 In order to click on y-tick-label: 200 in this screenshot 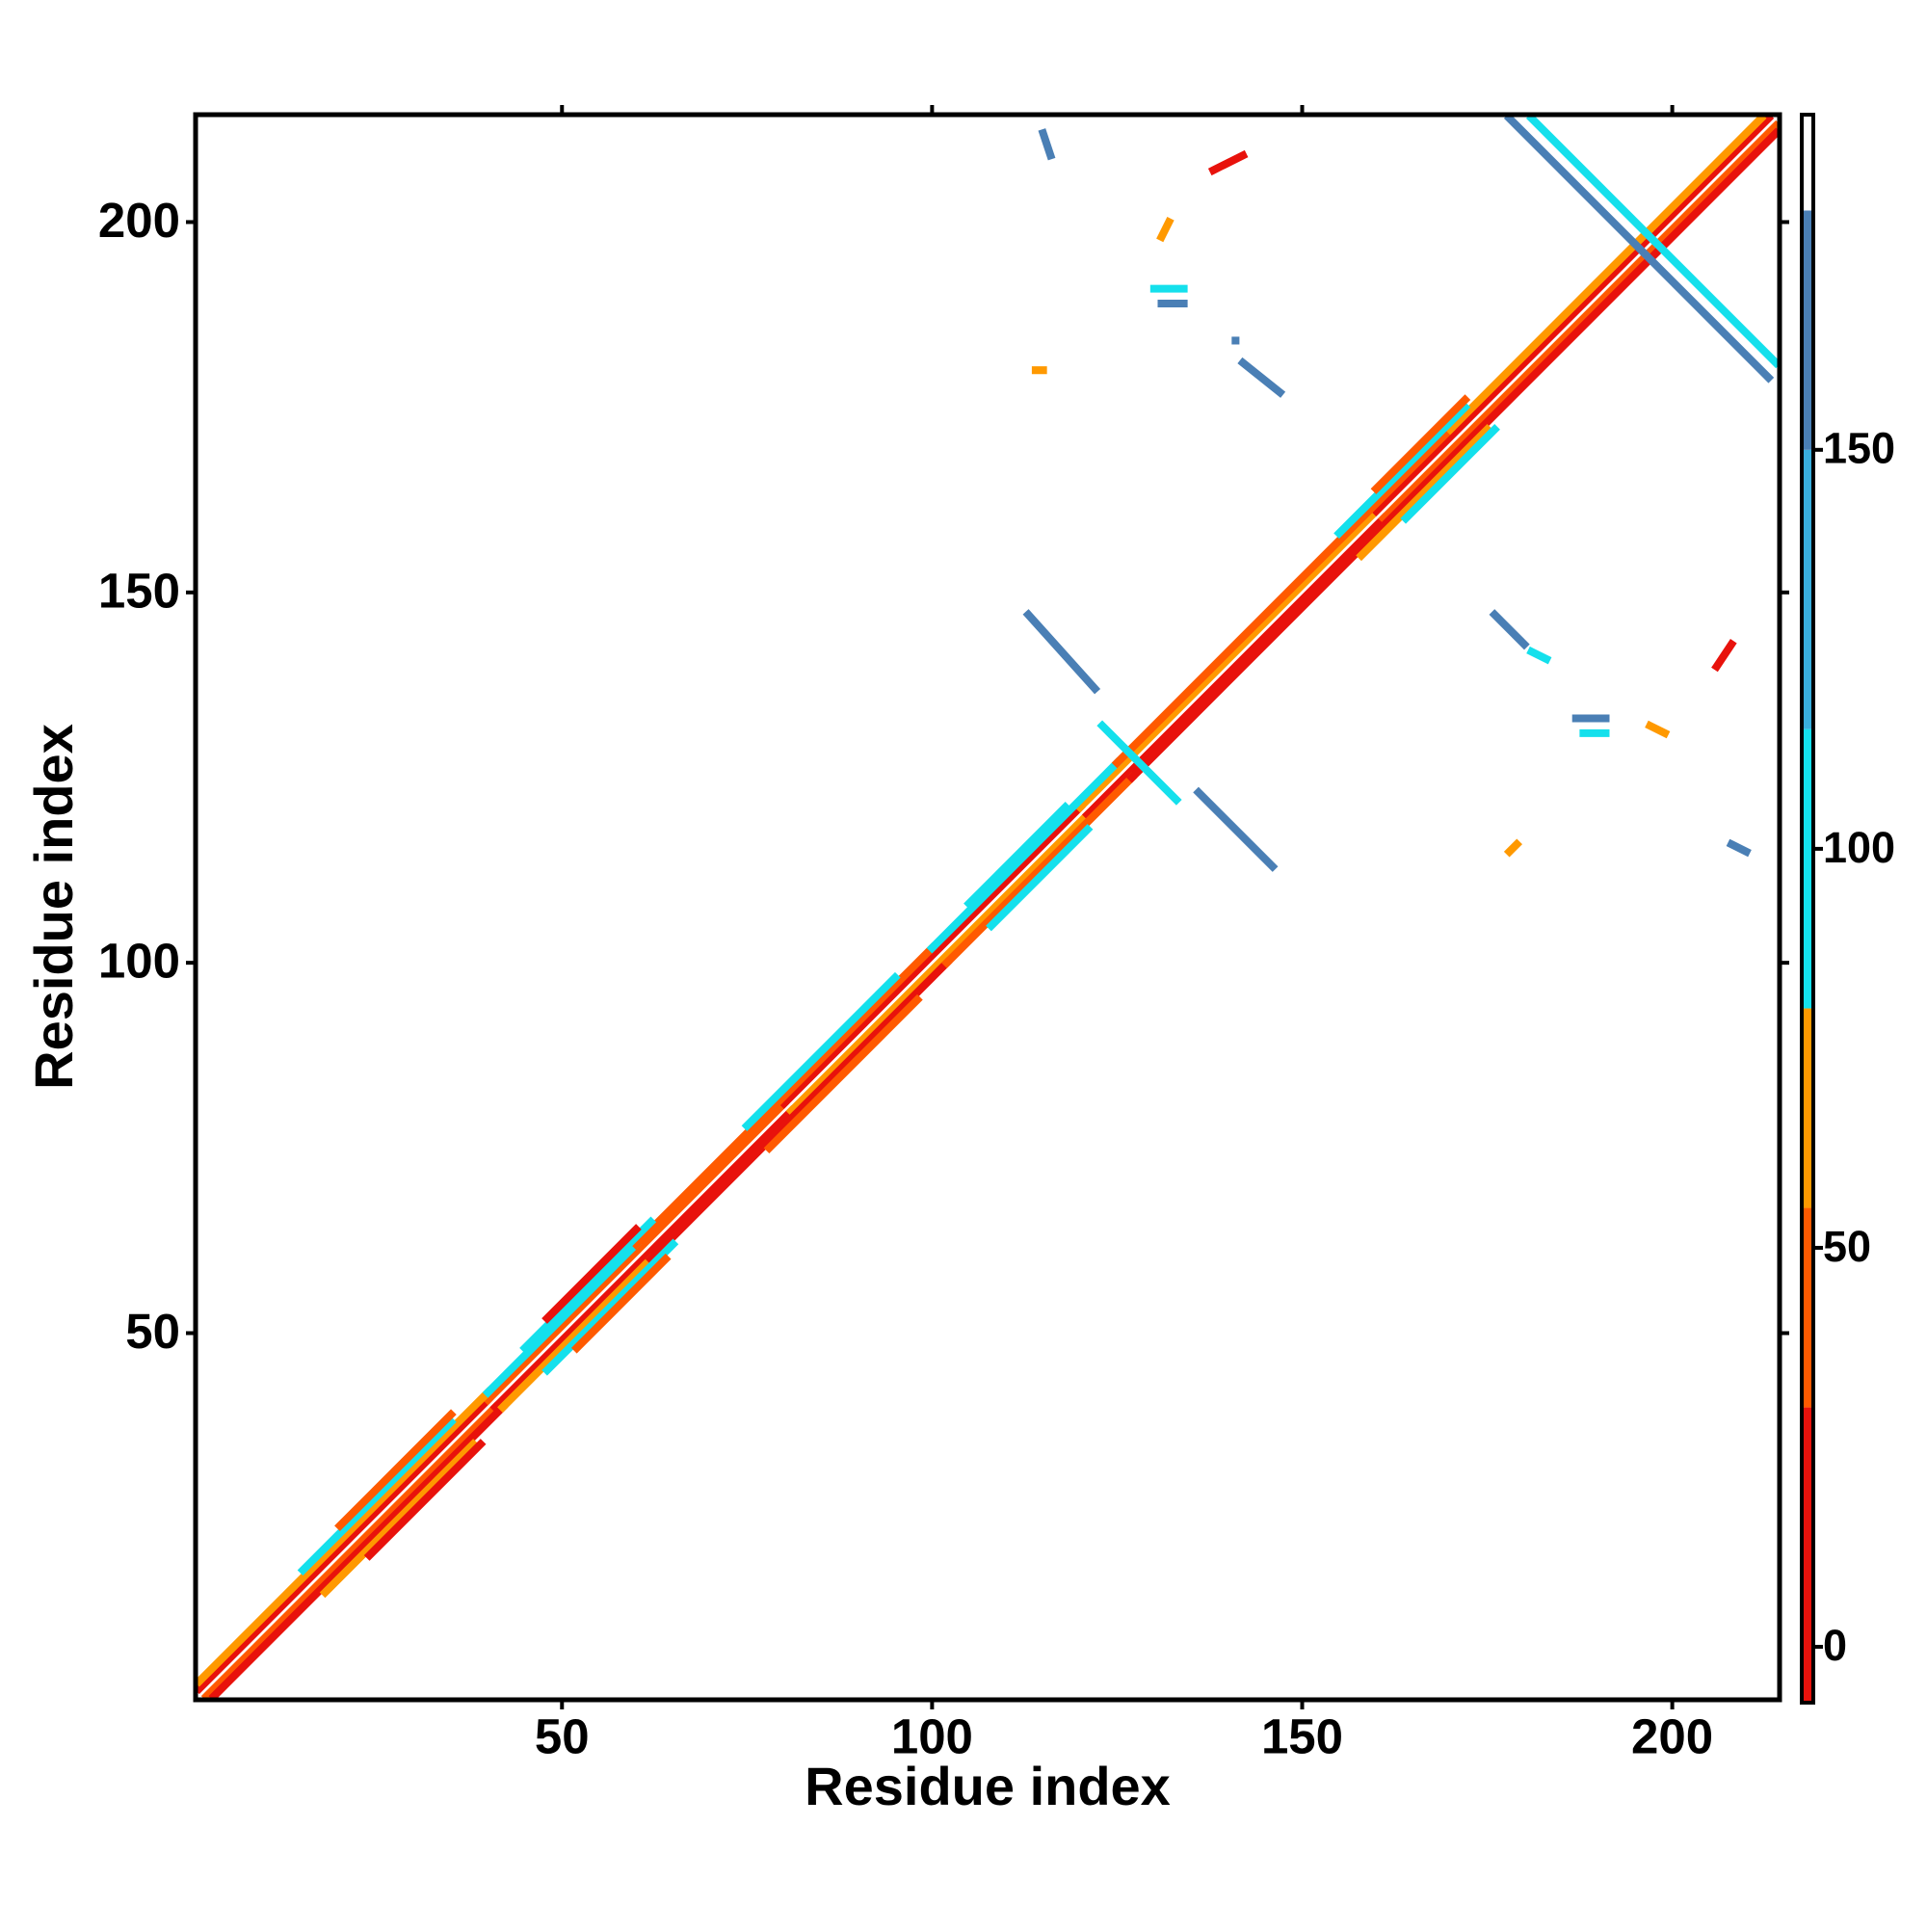, I will do `click(139, 220)`.